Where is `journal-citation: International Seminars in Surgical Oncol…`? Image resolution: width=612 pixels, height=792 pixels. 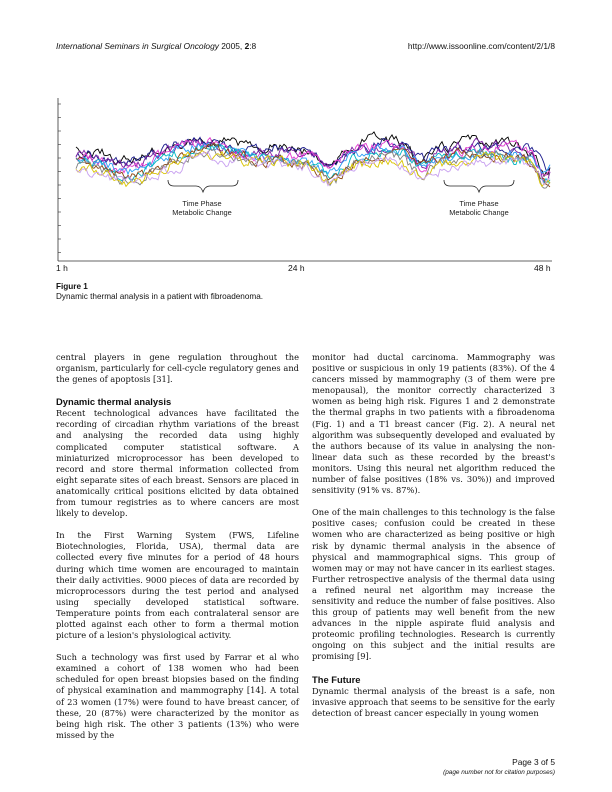
journal-citation: International Seminars in Surgical Oncol… is located at coordinates (156, 46).